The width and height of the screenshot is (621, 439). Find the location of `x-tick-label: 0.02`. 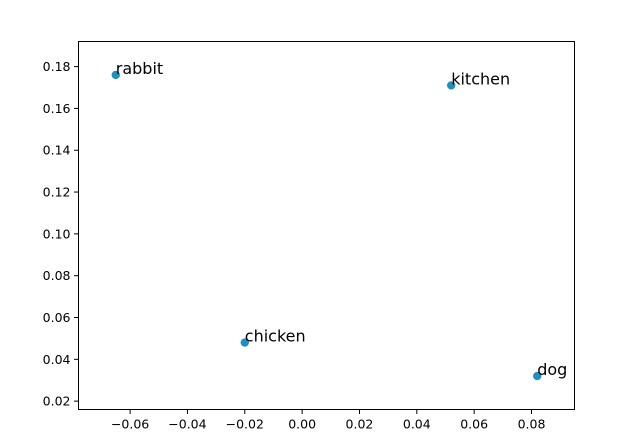

x-tick-label: 0.02 is located at coordinates (360, 424).